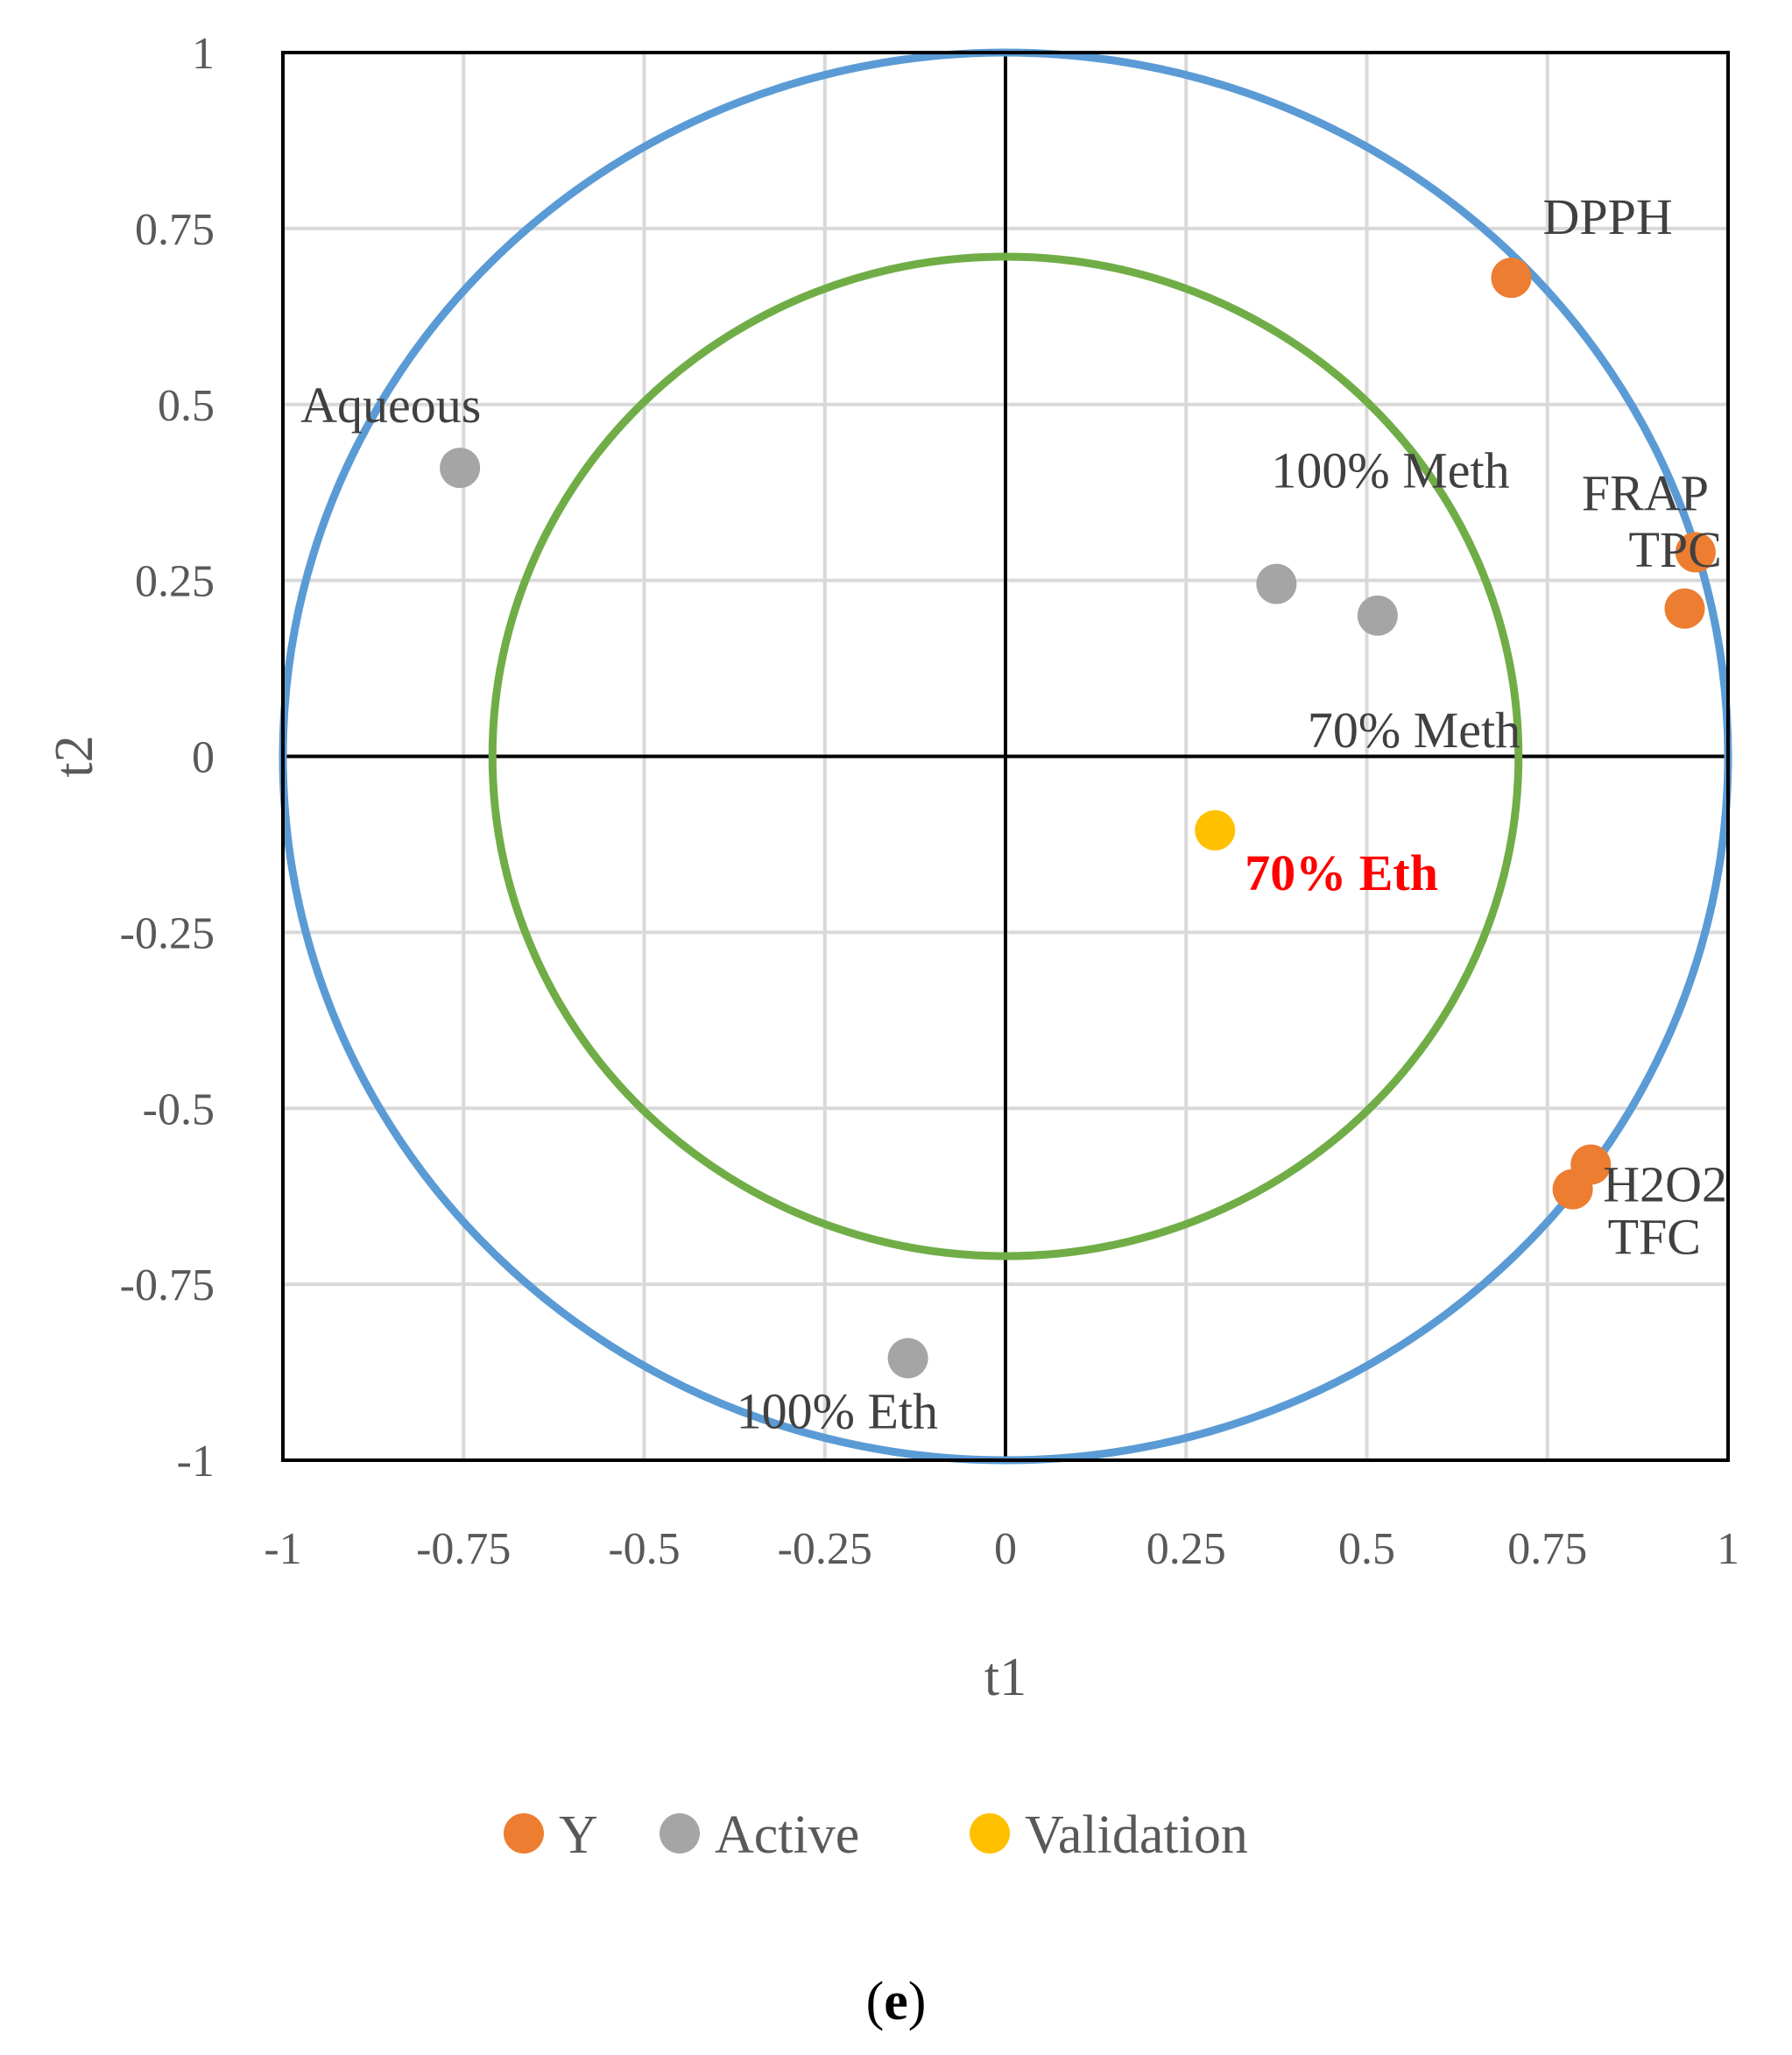  Describe the element at coordinates (282, 1549) in the screenshot. I see `x-tick-label-0: -1` at that location.